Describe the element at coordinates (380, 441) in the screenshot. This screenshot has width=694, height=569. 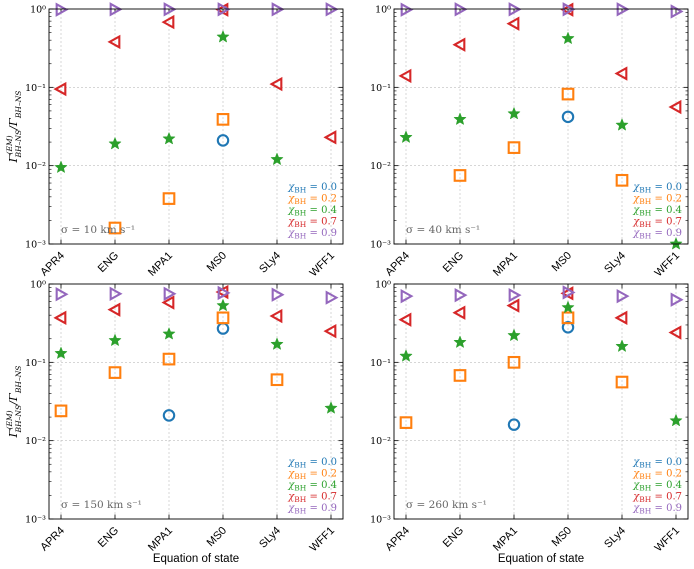
I see `y-tick-label: 10⁻²` at that location.